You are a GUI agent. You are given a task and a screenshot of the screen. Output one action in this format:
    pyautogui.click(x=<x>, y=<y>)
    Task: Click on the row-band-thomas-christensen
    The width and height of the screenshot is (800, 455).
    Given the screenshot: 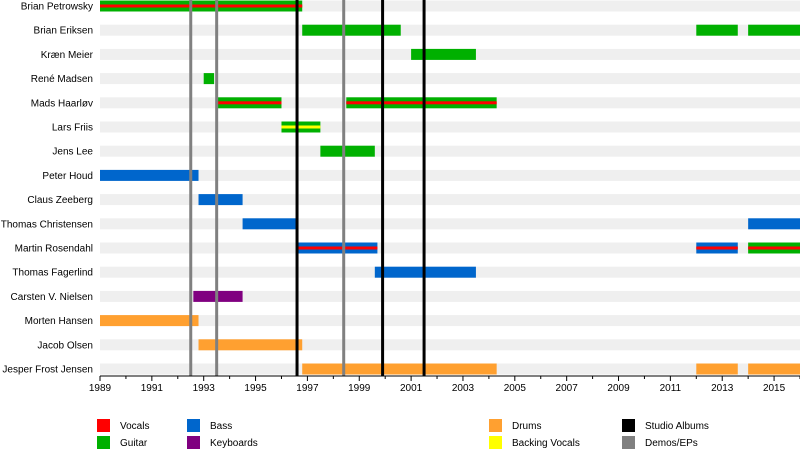 What is the action you would take?
    pyautogui.click(x=450, y=224)
    